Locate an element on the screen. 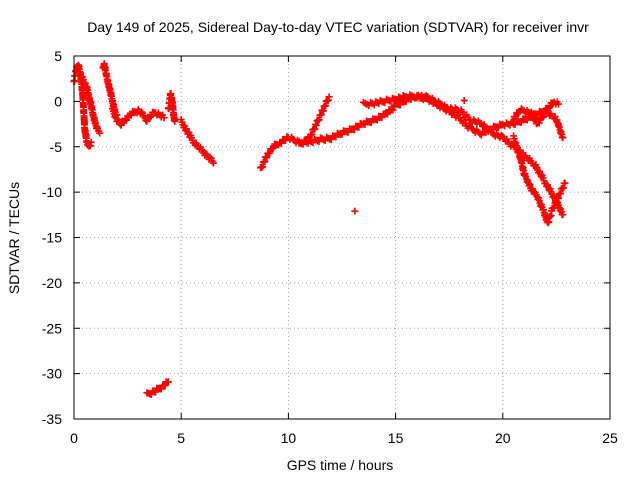 The width and height of the screenshot is (640, 480). y-tick-label: -25 is located at coordinates (52, 328).